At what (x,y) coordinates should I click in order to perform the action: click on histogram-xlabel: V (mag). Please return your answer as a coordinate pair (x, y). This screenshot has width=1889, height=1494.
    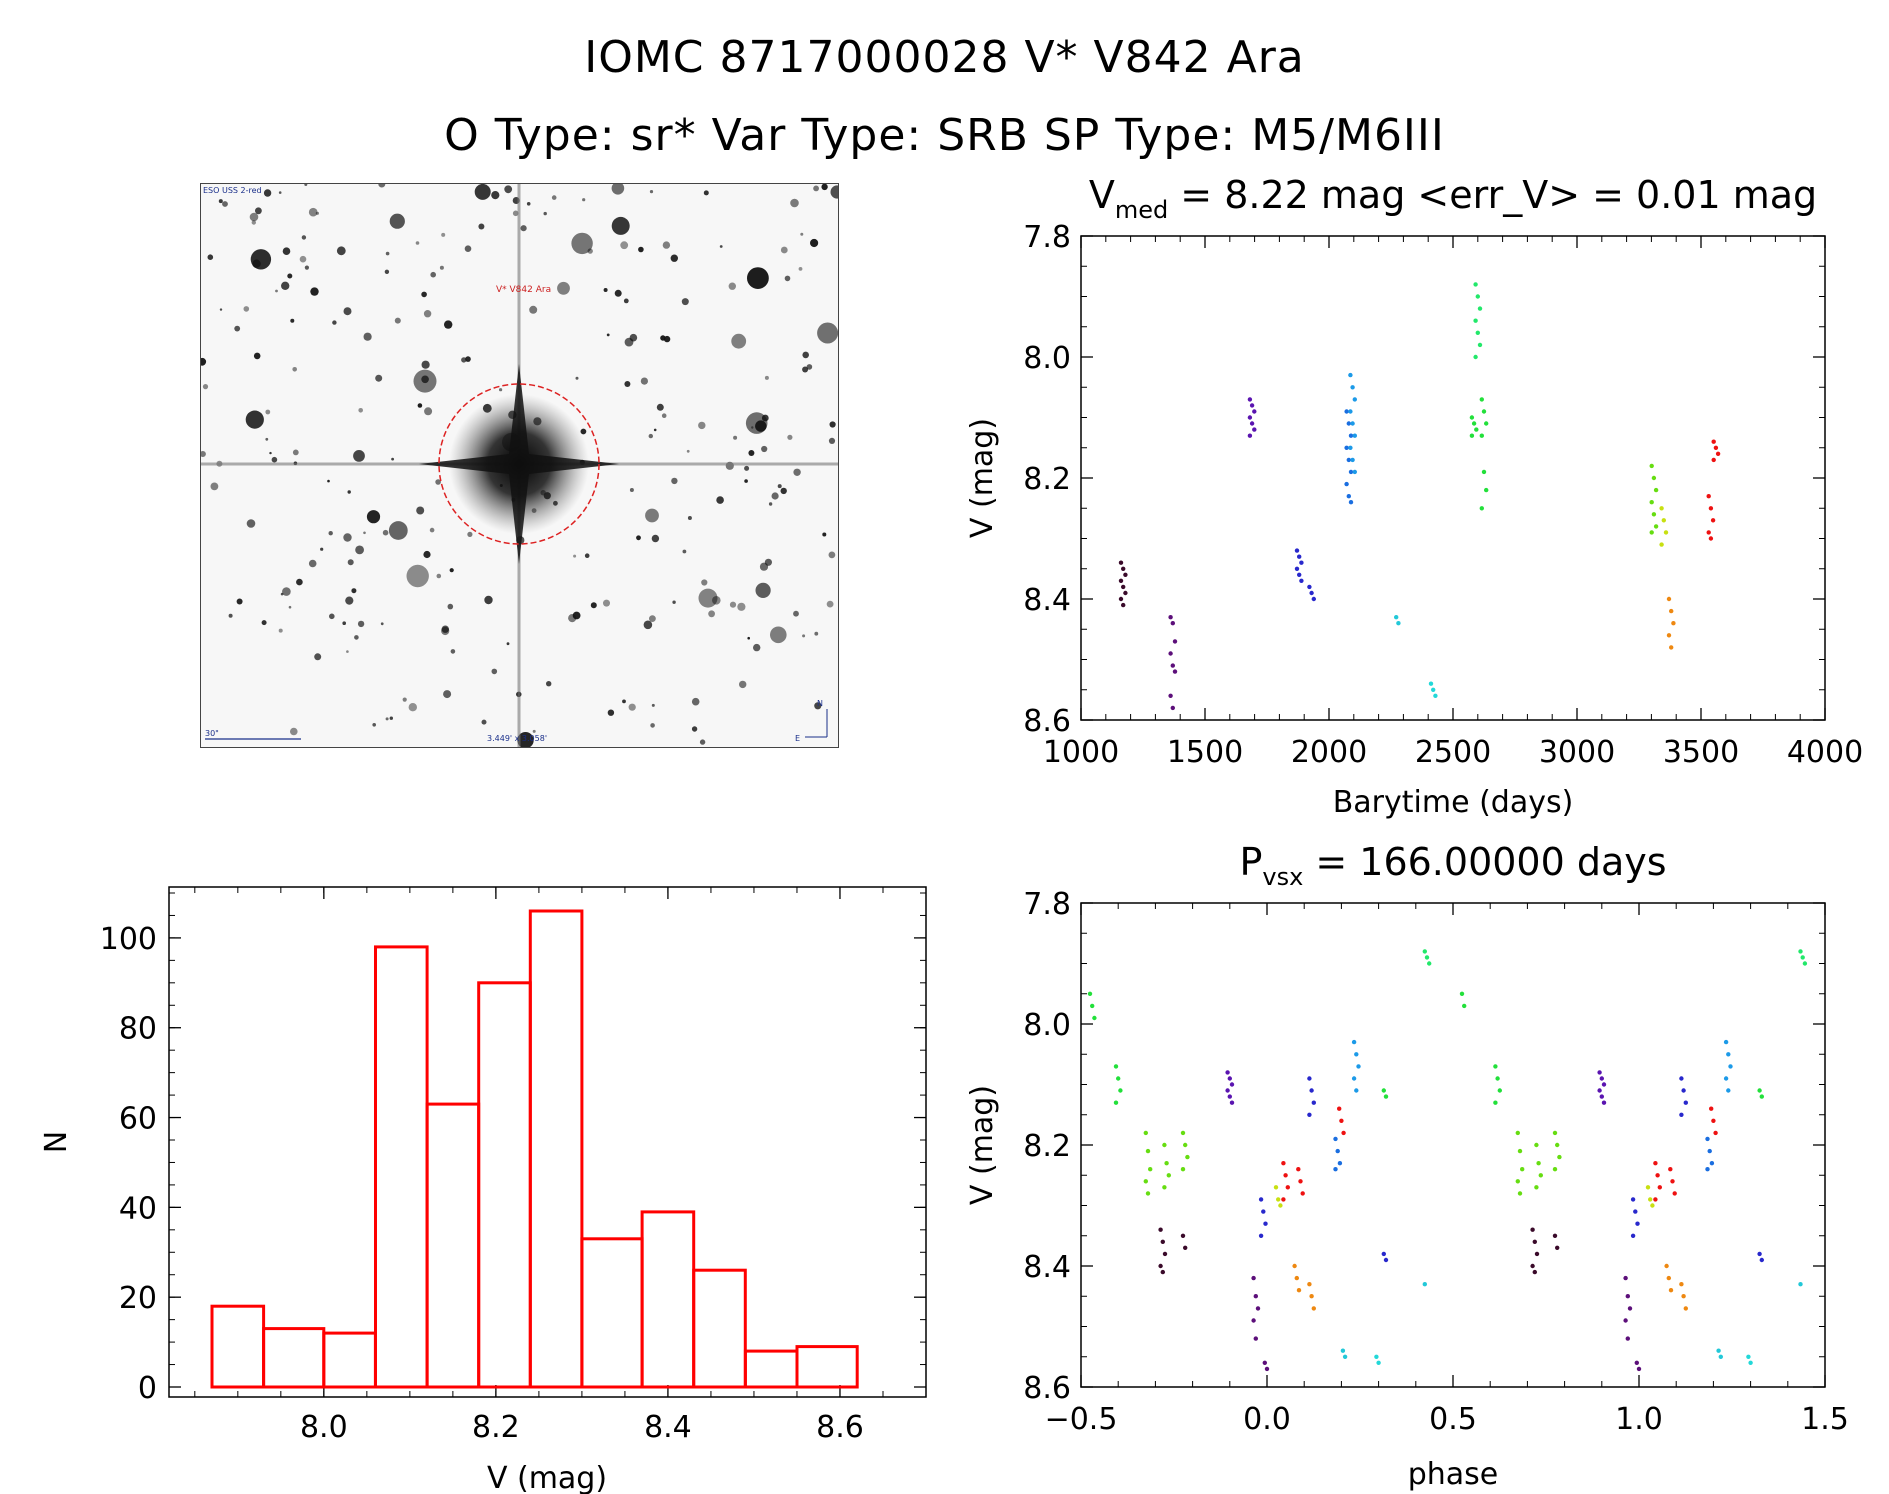
    Looking at the image, I should click on (547, 1477).